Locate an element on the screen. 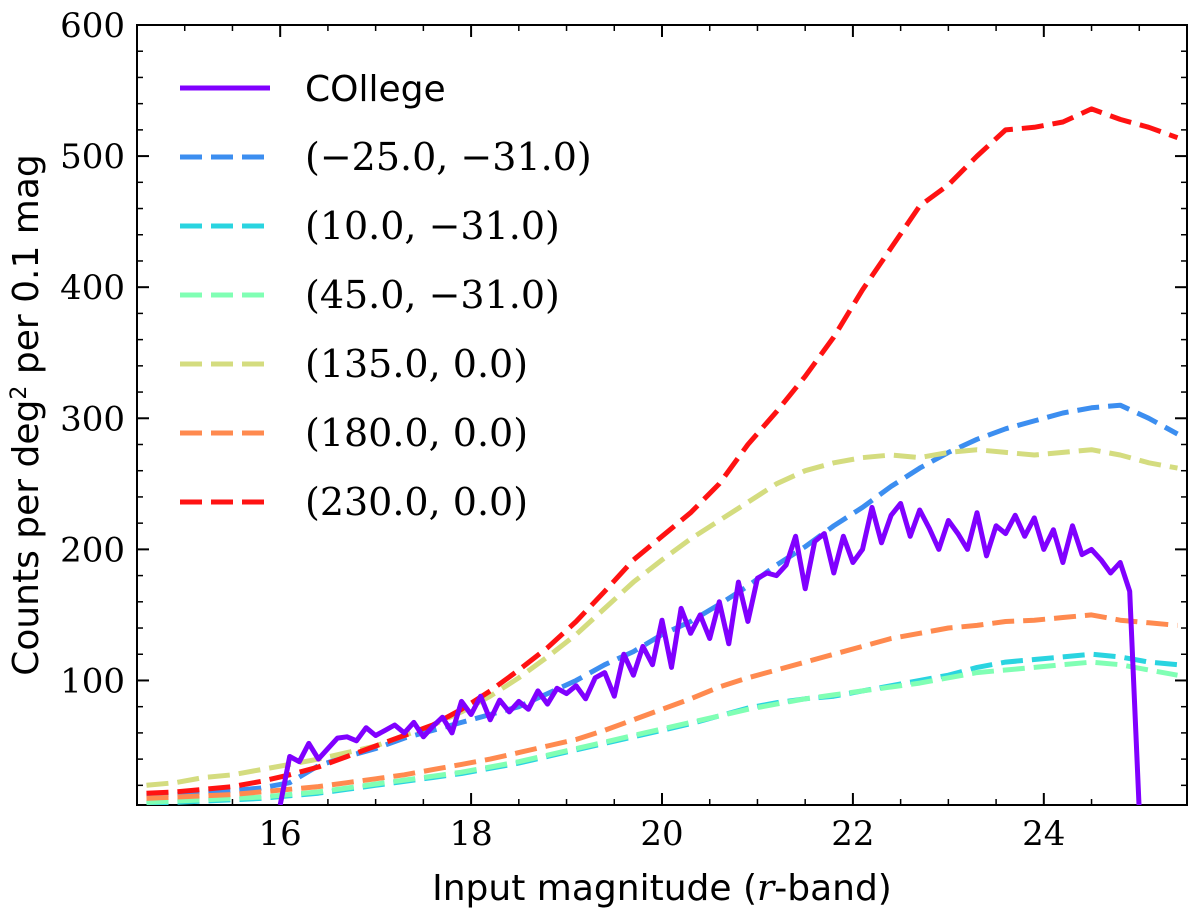  x-tick-labels: 16 18 20 22 24 is located at coordinates (662, 834).